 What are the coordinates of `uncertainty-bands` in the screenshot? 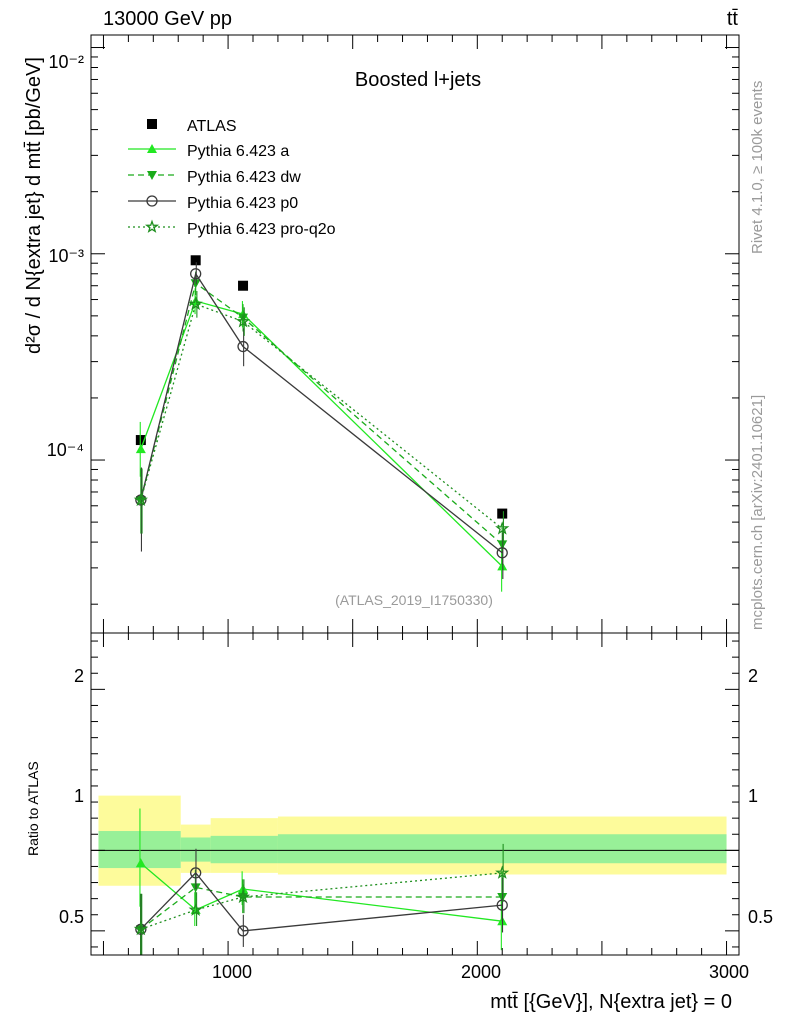 It's located at (412, 840).